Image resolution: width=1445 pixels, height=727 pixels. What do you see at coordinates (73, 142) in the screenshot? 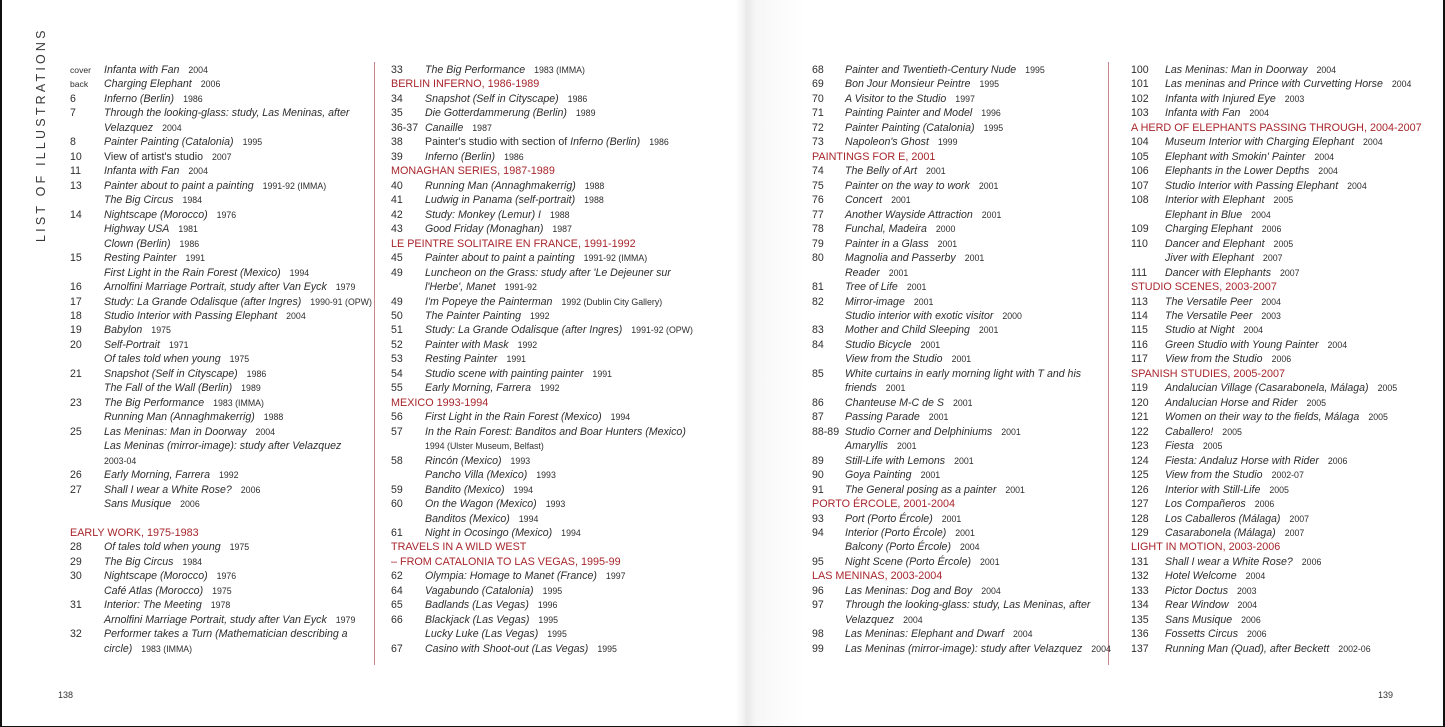
I see `page-number: 8` at bounding box center [73, 142].